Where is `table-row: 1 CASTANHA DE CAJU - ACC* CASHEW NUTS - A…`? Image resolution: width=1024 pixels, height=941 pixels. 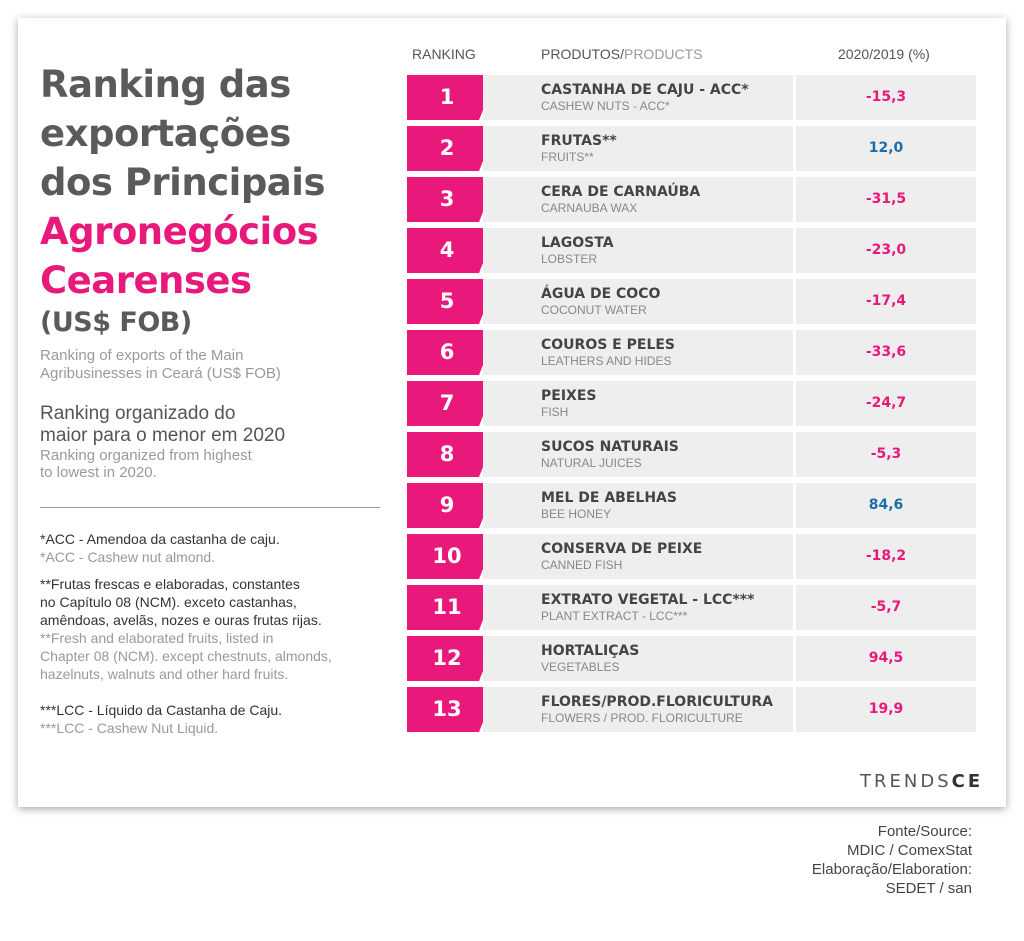
table-row: 1 CASTANHA DE CAJU - ACC* CASHEW NUTS - A… is located at coordinates (691, 97).